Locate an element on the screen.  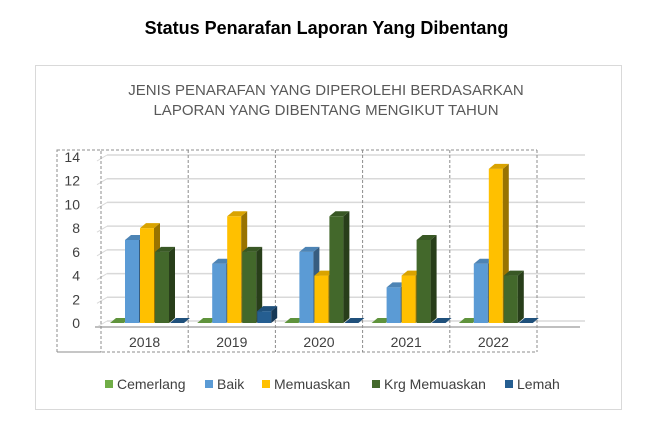
bar-lemah-2018 is located at coordinates (180, 320).